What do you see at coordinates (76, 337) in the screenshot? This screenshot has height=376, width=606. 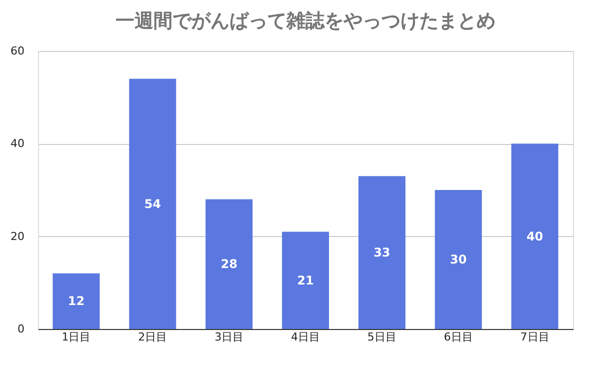 I see `x-tick-label: 1日目` at bounding box center [76, 337].